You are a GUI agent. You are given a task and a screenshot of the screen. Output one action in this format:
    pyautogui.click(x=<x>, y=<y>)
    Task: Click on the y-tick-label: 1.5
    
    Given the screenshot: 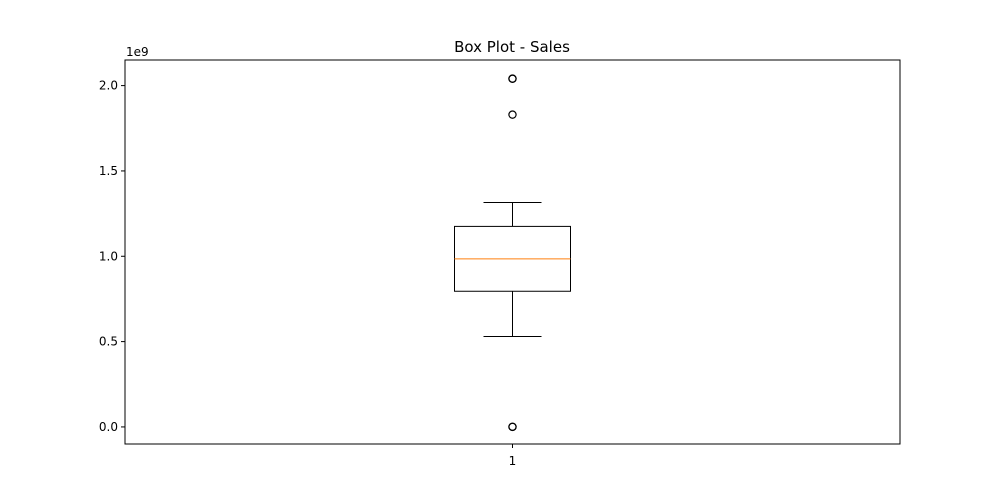 What is the action you would take?
    pyautogui.click(x=108, y=171)
    